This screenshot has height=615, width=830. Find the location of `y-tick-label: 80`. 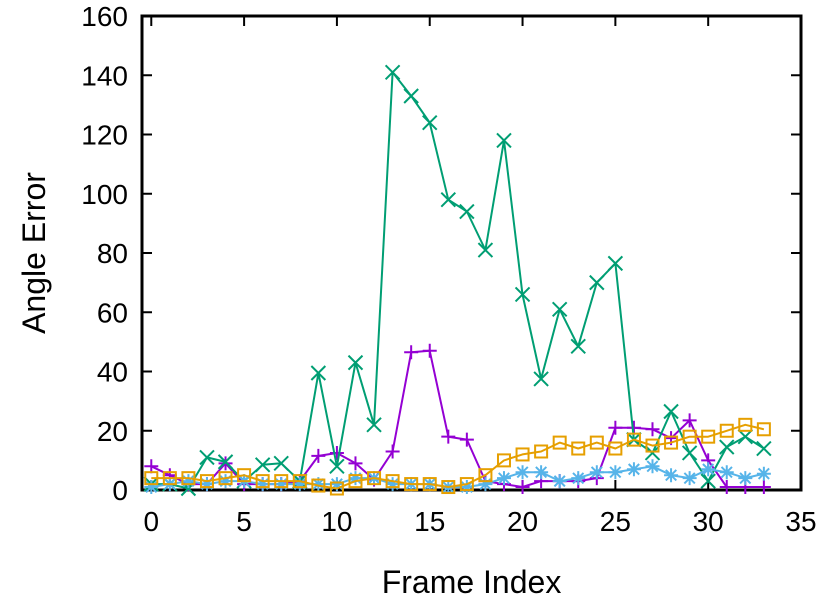

y-tick-label: 80 is located at coordinates (112, 253).